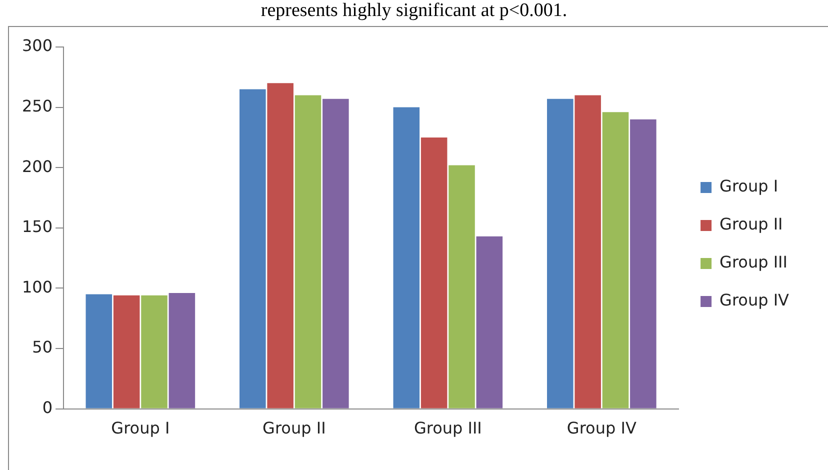 This screenshot has height=470, width=828. I want to click on y-tick-label: 200, so click(37, 166).